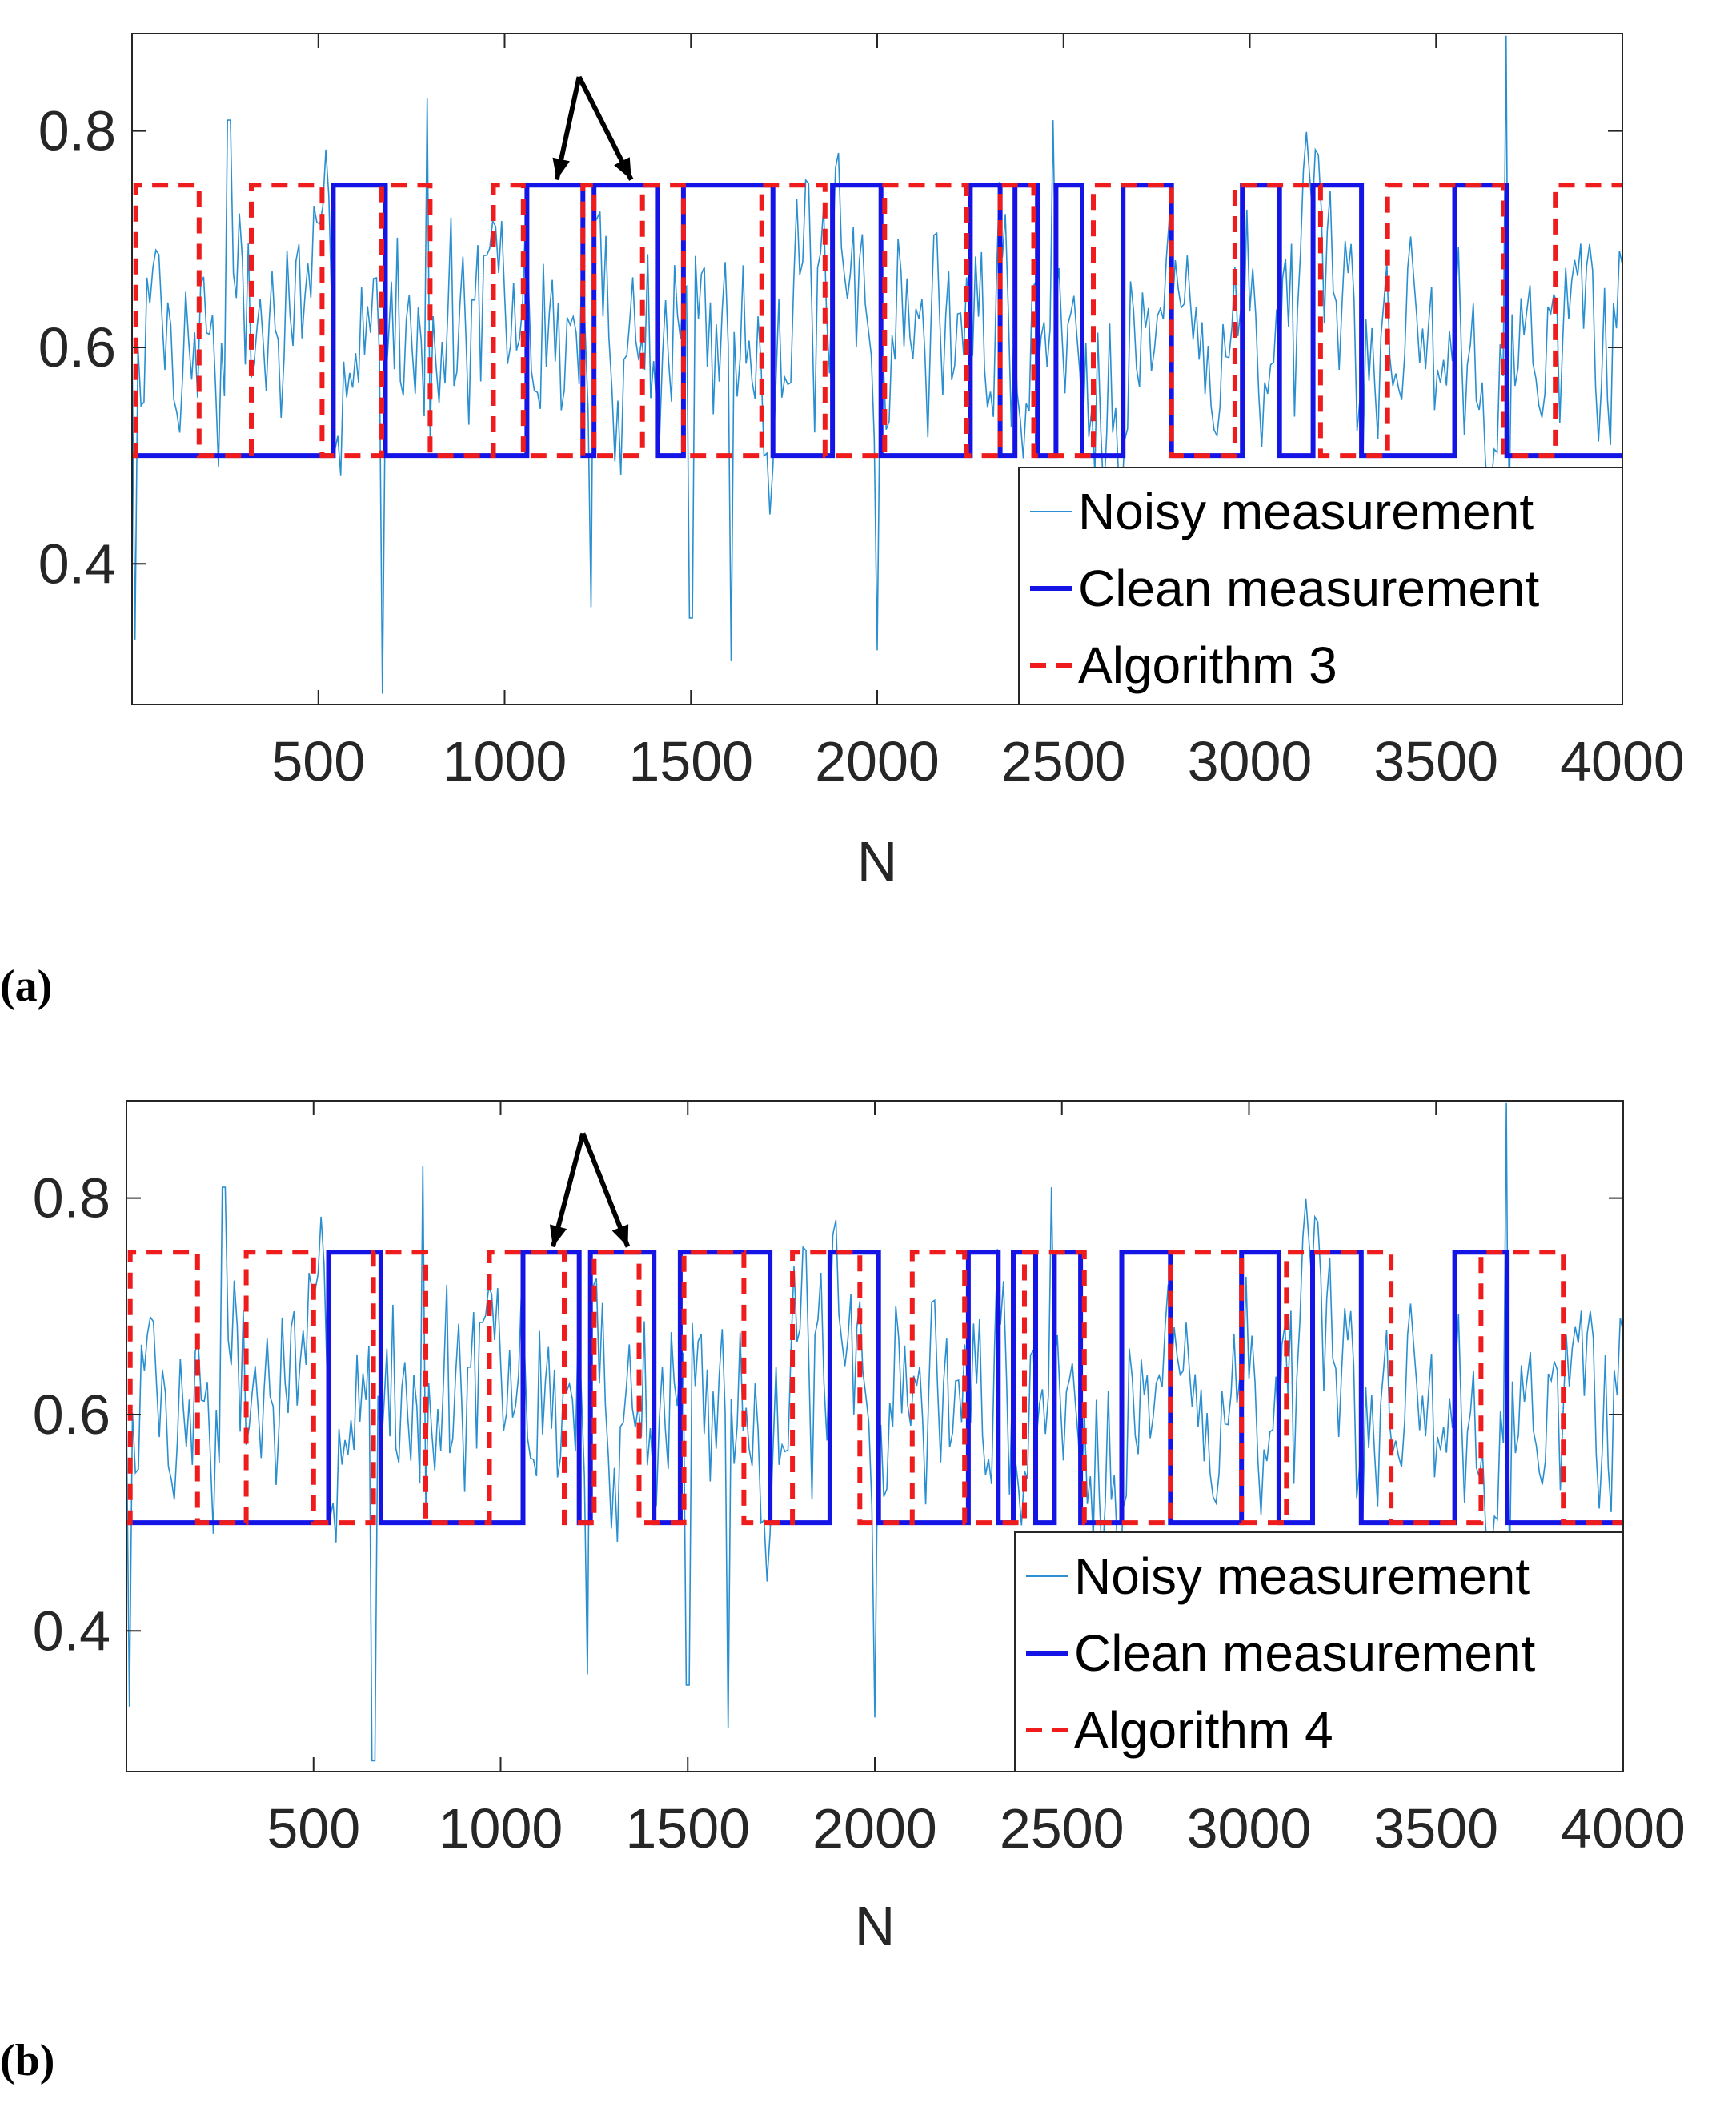 The height and width of the screenshot is (2103, 1736). I want to click on panel-label-a: (a), so click(26, 986).